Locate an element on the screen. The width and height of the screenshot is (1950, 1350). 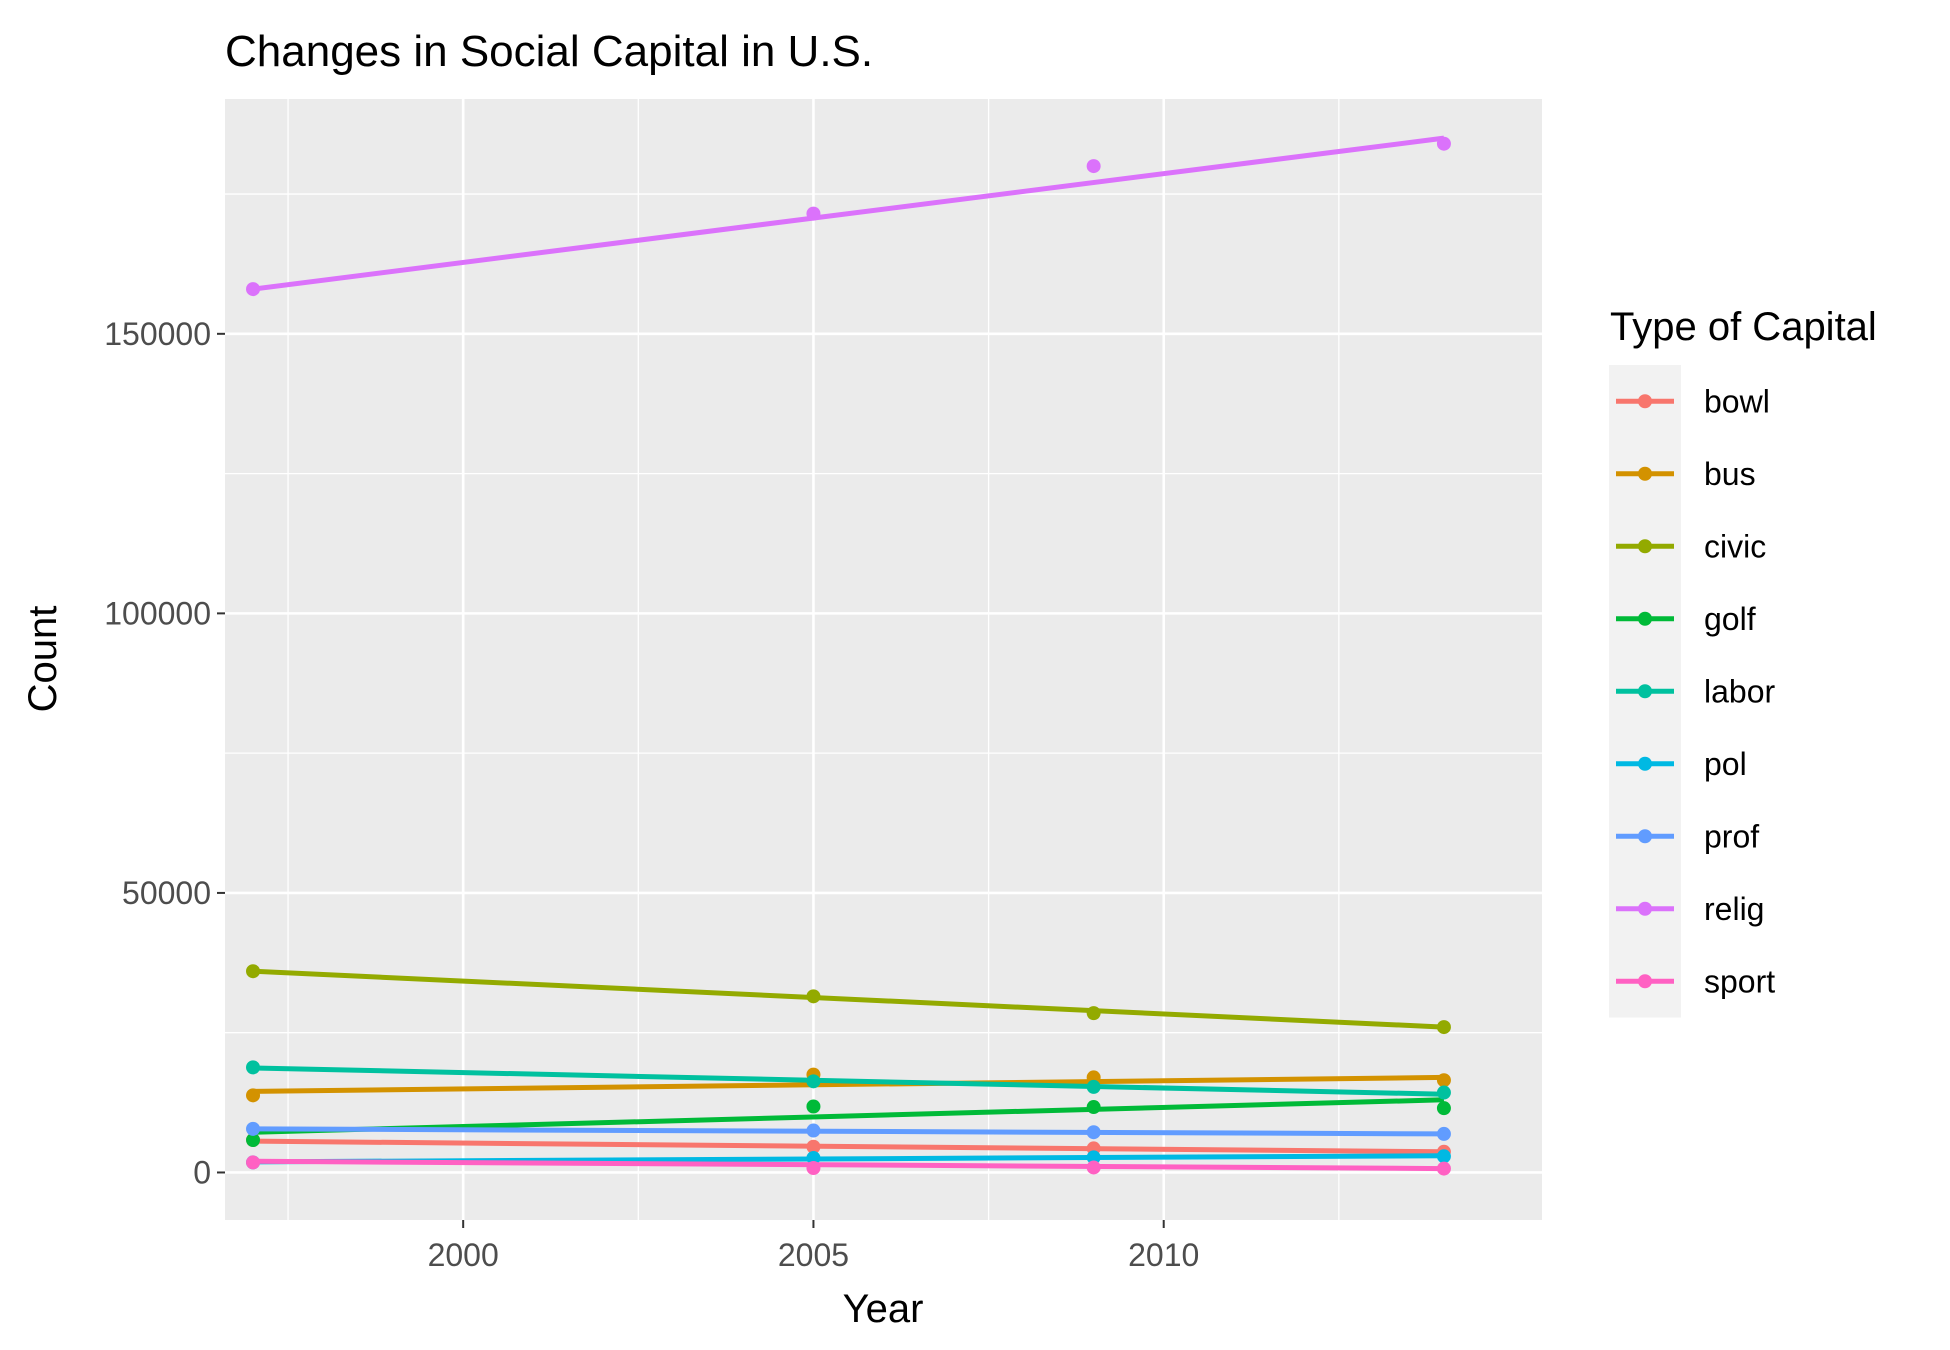
trend-line-bus is located at coordinates (848, 1084).